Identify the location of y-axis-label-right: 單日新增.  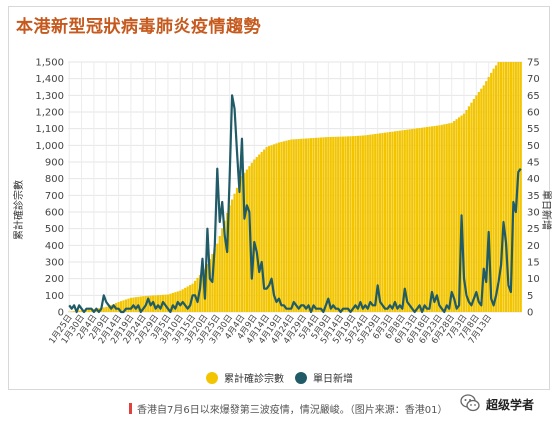
(546, 210).